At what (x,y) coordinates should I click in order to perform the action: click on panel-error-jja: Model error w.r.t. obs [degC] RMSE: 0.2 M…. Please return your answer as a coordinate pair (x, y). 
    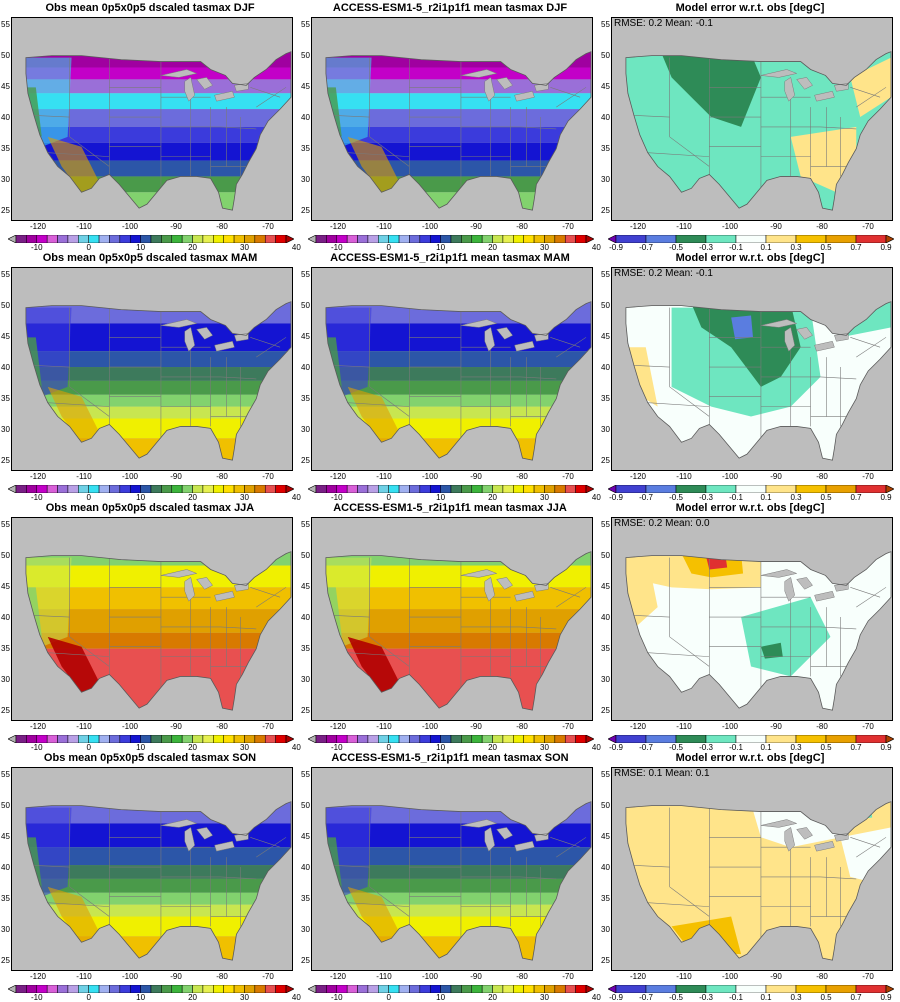
    Looking at the image, I should click on (750, 626).